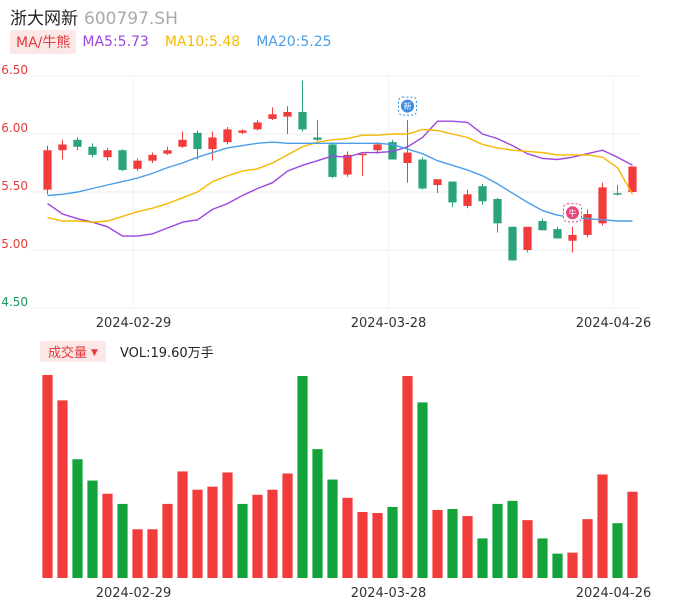 This screenshot has width=686, height=606. What do you see at coordinates (614, 593) in the screenshot?
I see `volume-date-label: 2024-04-26` at bounding box center [614, 593].